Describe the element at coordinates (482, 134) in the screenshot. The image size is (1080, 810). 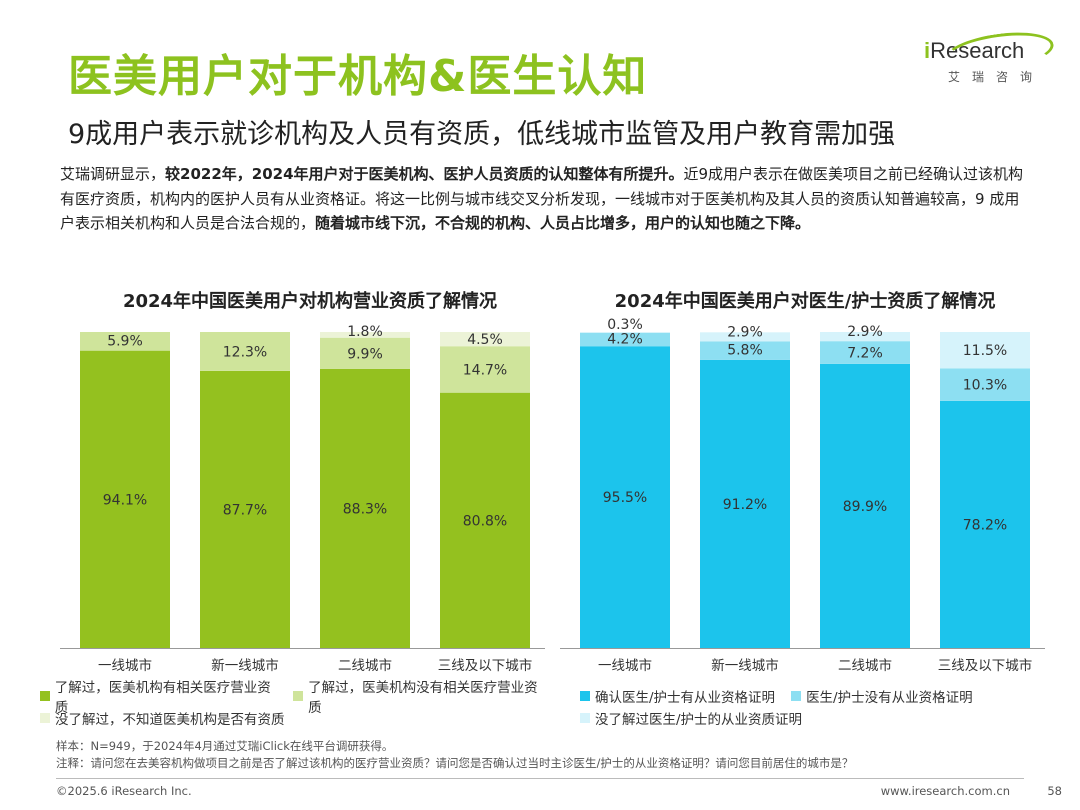
I see `page-subtitle: 9成用户表示就诊机构及人员有资质，低线城市监管及用户教育需加强` at that location.